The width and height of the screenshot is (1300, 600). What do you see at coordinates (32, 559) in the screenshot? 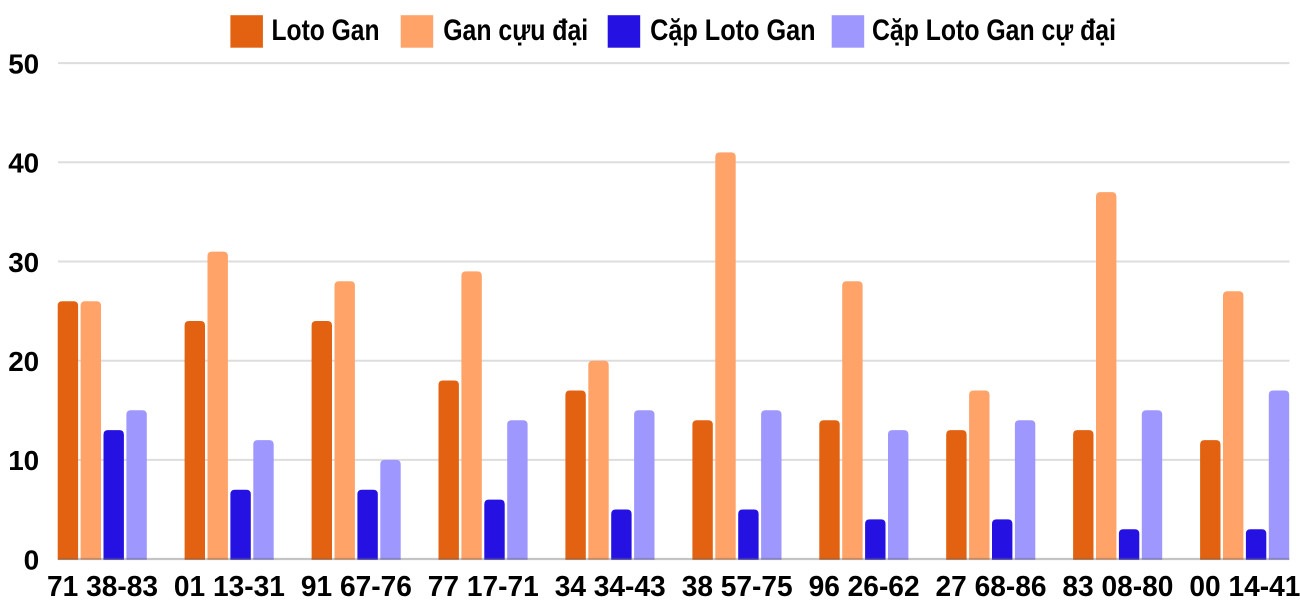
I see `svg-text: 0` at bounding box center [32, 559].